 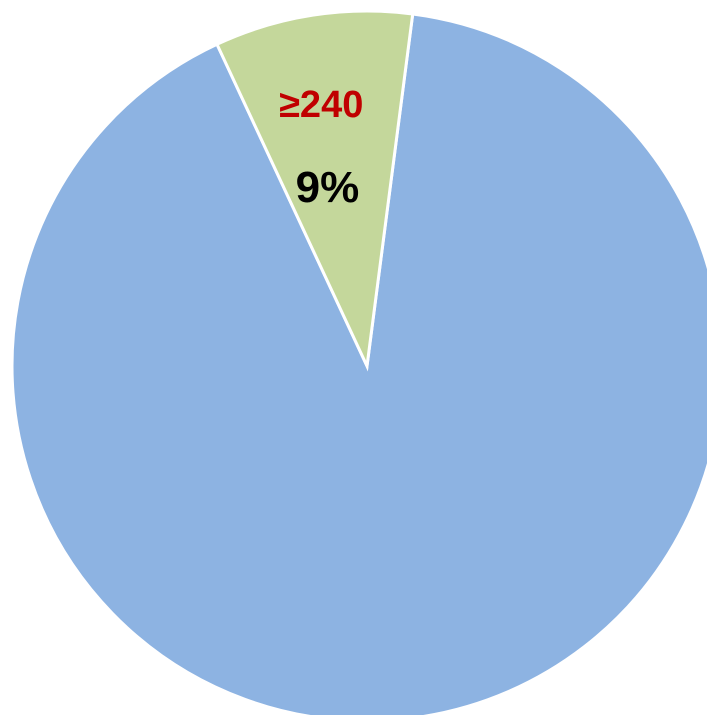 I want to click on pie-slice-1-value: 9%, so click(x=328, y=187).